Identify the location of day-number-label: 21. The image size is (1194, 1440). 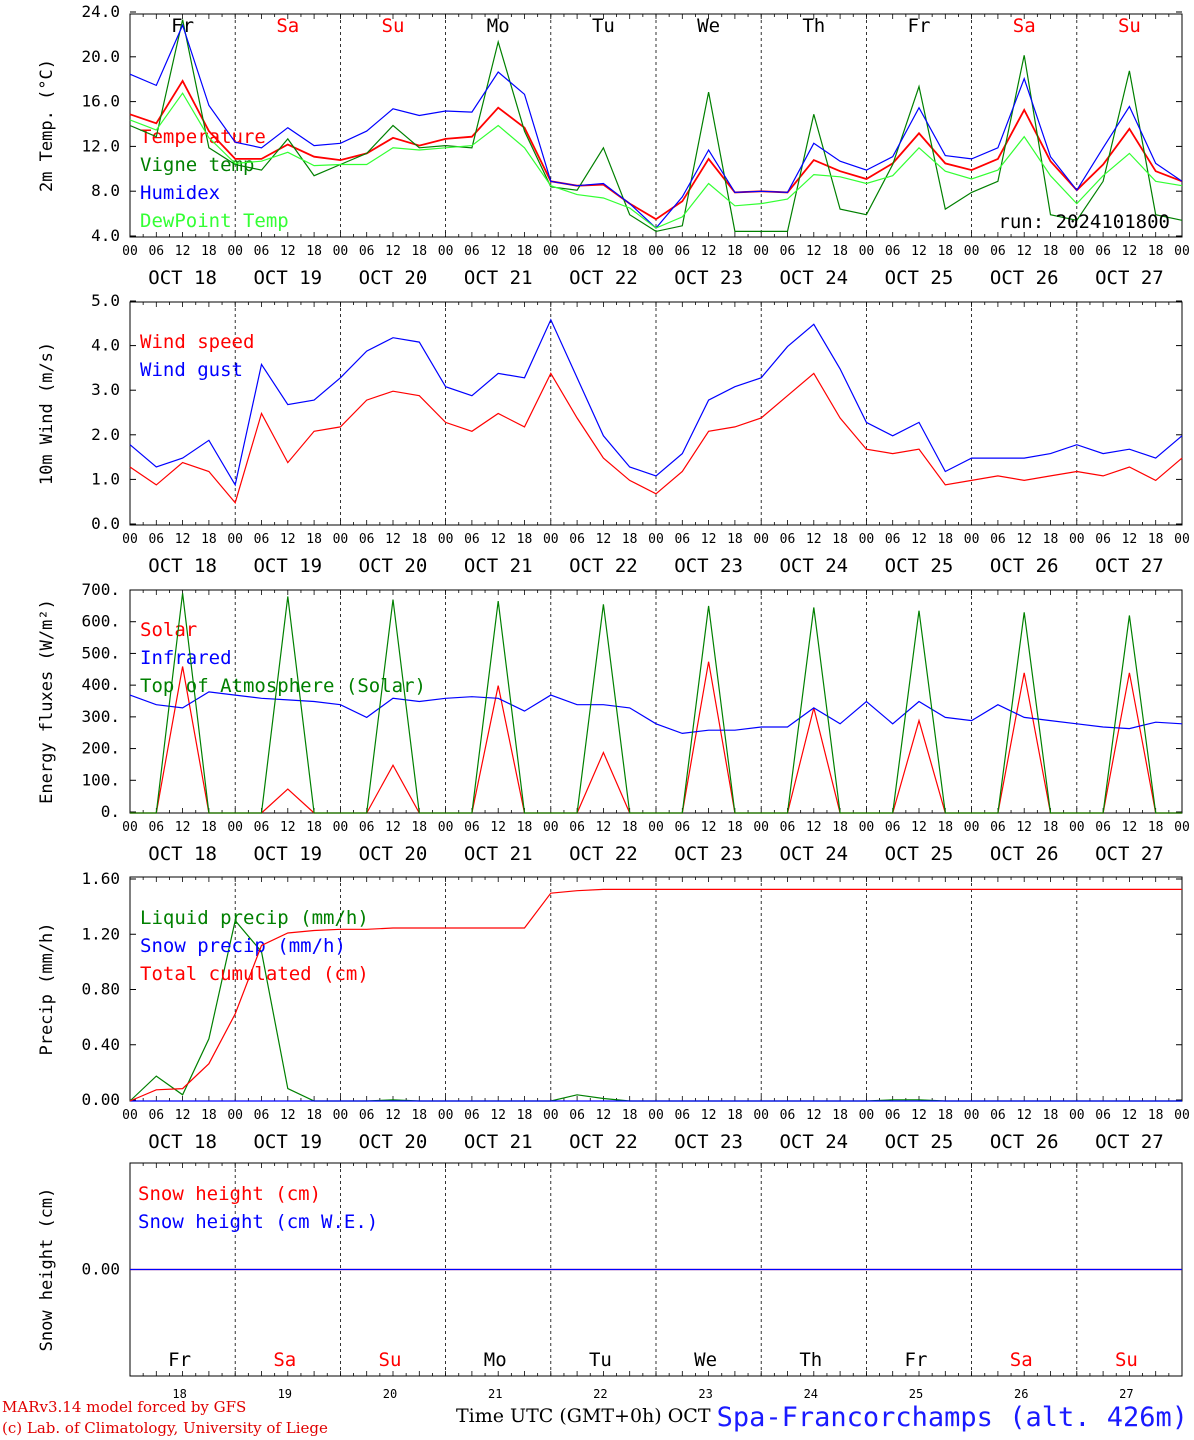
(495, 1394).